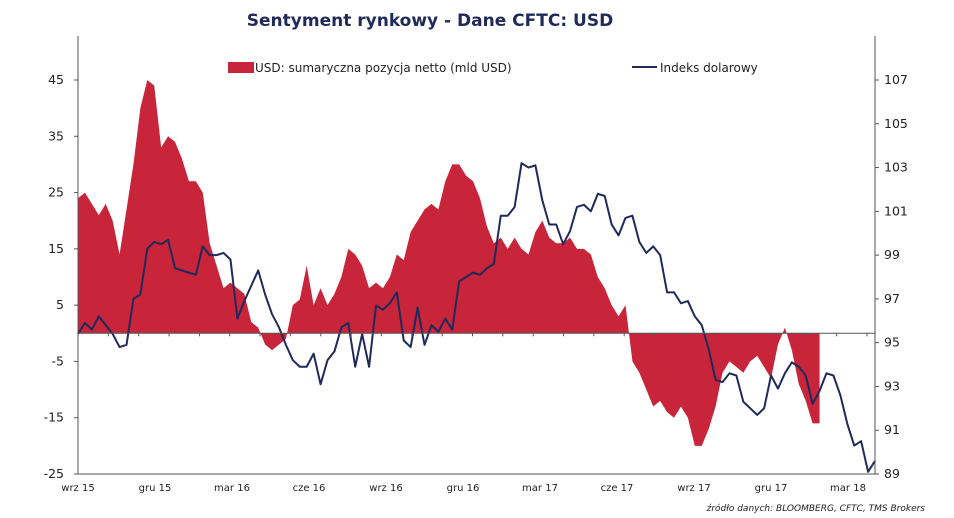  Describe the element at coordinates (309, 488) in the screenshot. I see `x-tick-label: cze 16` at that location.